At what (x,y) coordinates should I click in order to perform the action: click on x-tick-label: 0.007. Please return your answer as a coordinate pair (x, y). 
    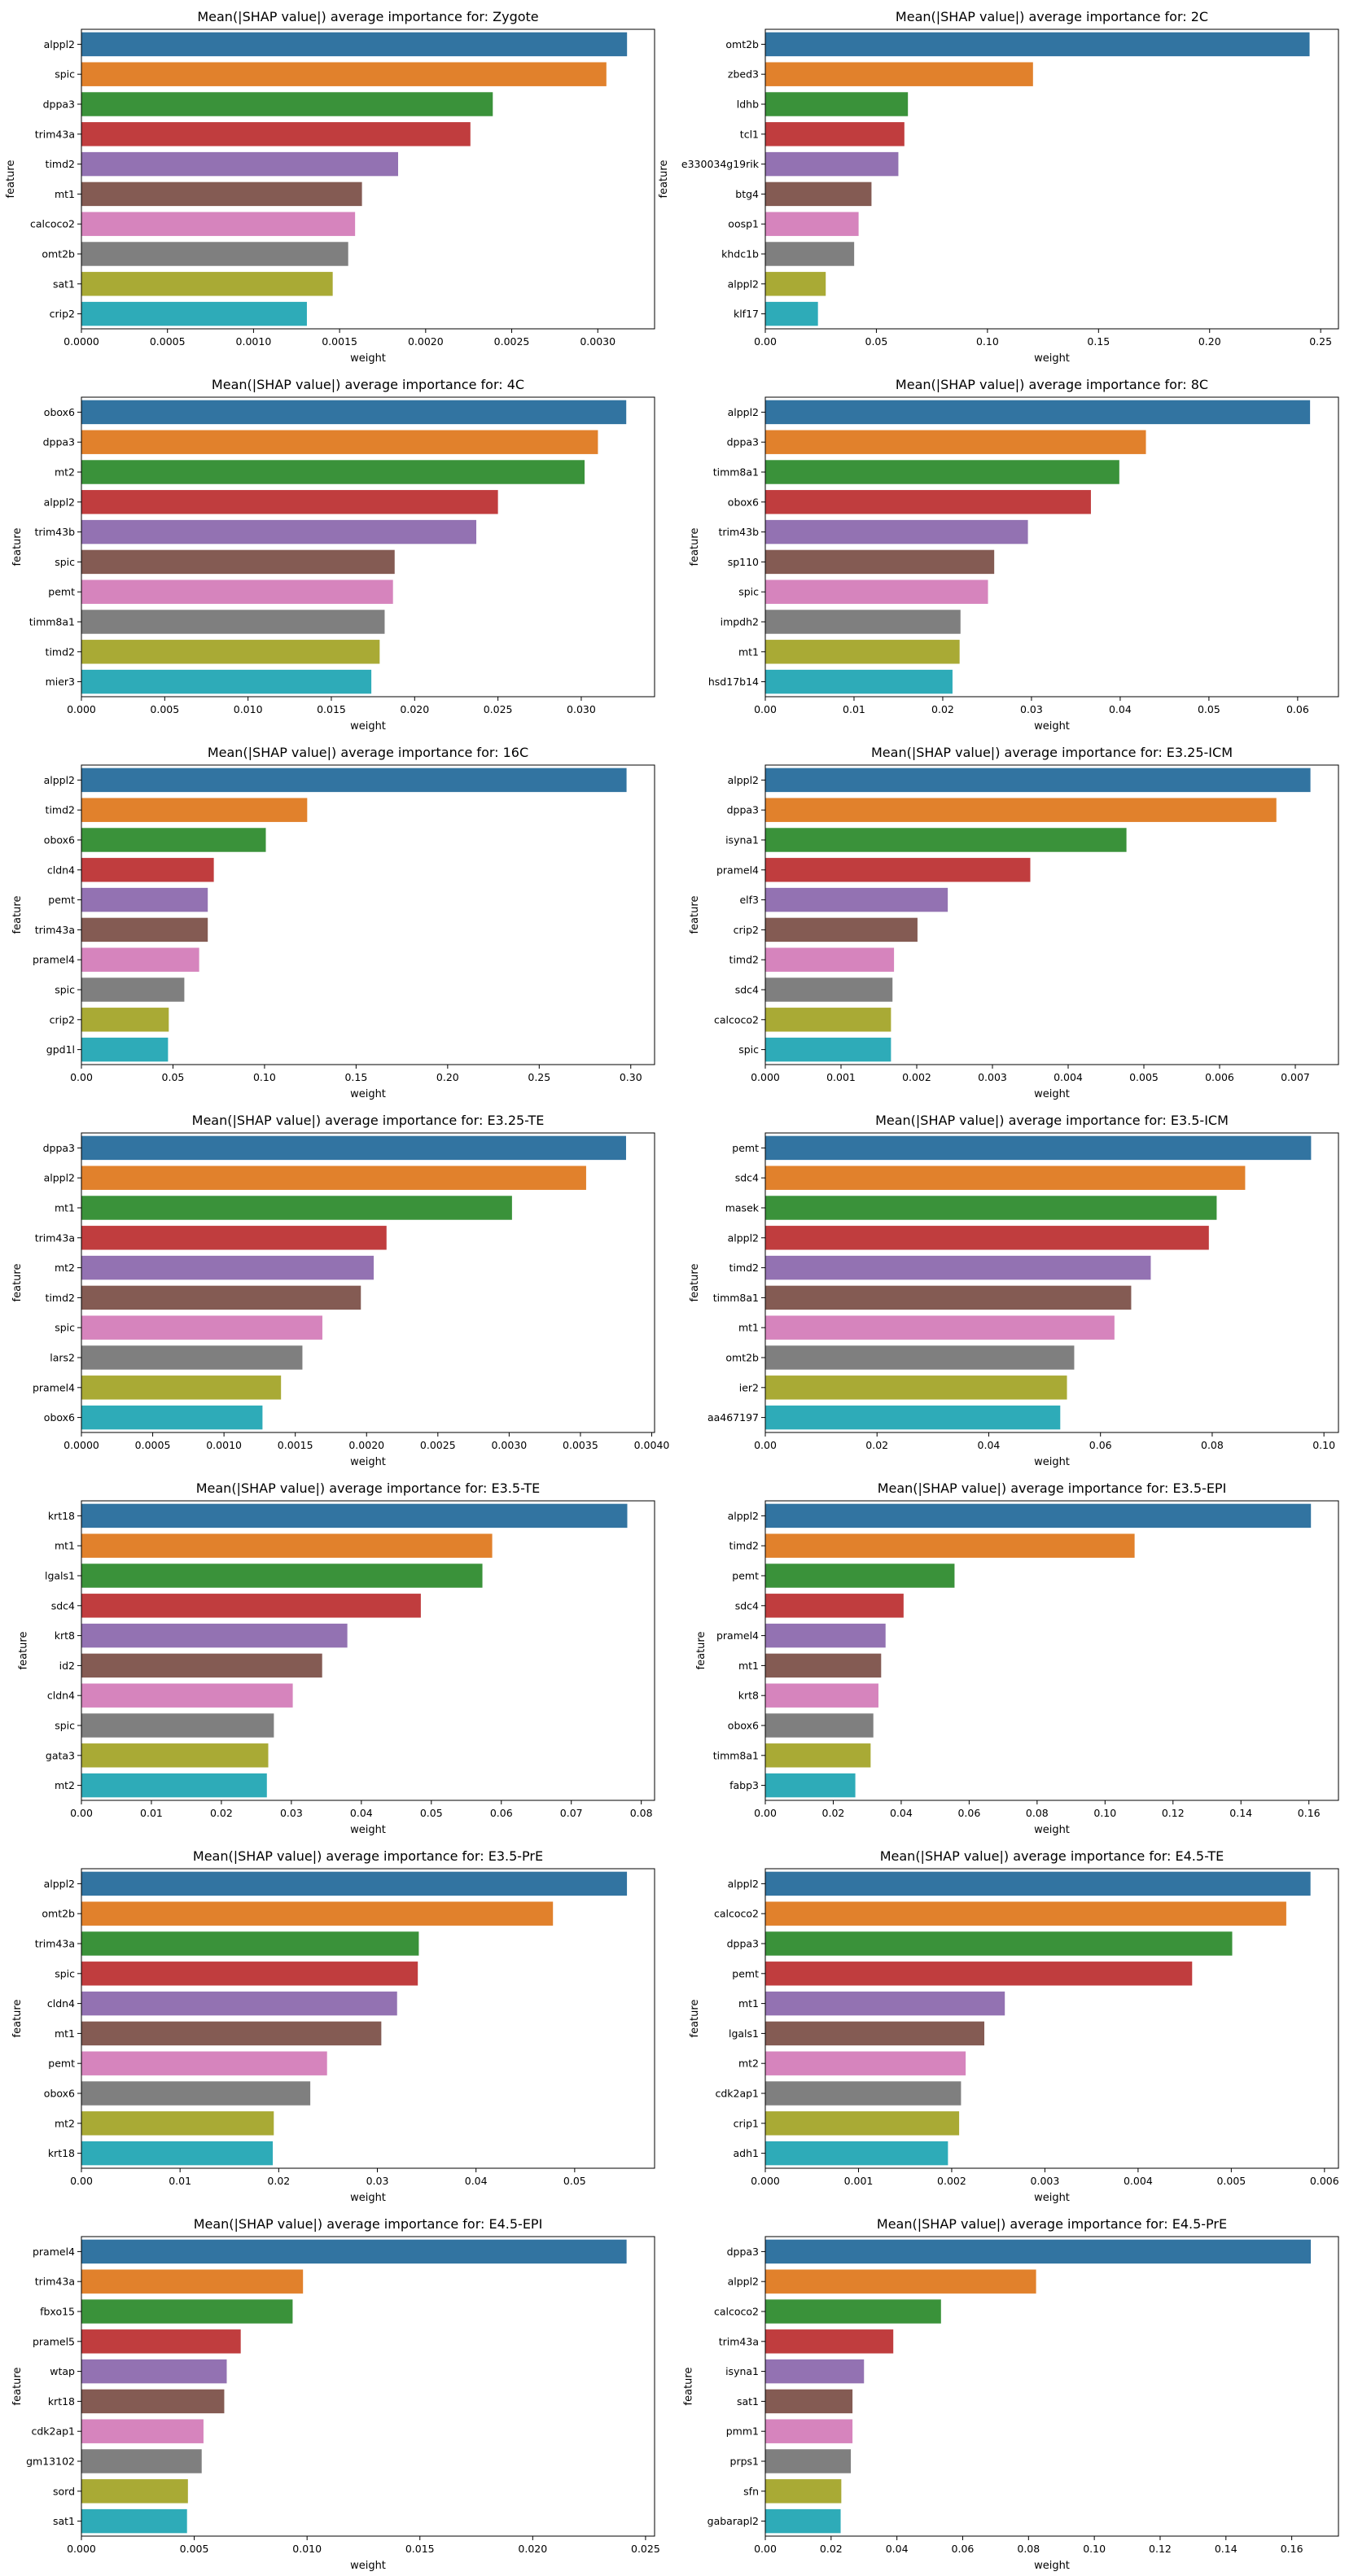
    Looking at the image, I should click on (1296, 1077).